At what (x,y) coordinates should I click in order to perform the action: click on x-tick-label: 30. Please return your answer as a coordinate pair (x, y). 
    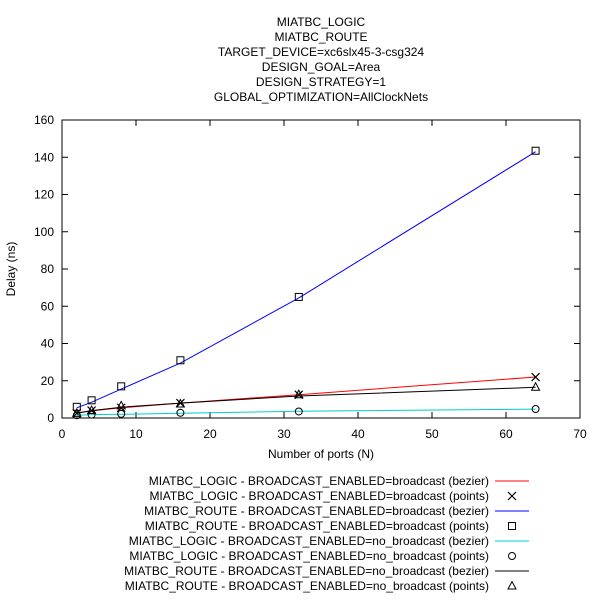
    Looking at the image, I should click on (284, 434).